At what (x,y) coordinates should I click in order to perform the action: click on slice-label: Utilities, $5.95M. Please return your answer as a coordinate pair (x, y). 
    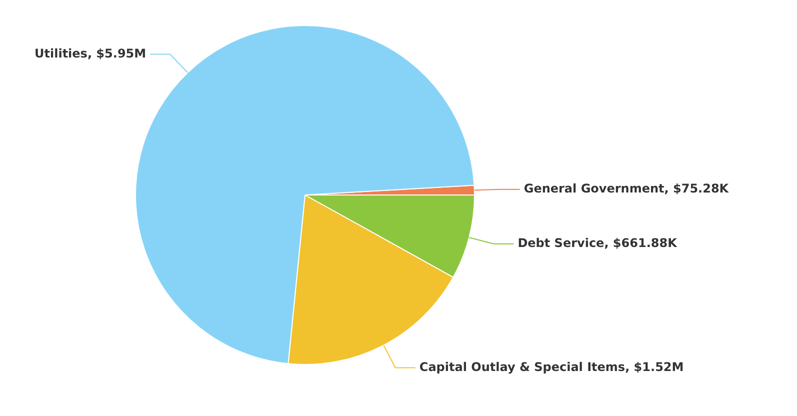
    Looking at the image, I should click on (90, 53).